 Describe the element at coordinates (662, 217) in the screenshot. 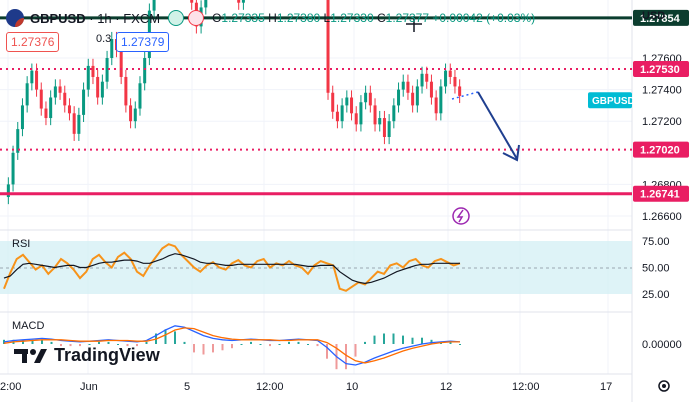

I see `price-tick-label: 1.26600` at that location.